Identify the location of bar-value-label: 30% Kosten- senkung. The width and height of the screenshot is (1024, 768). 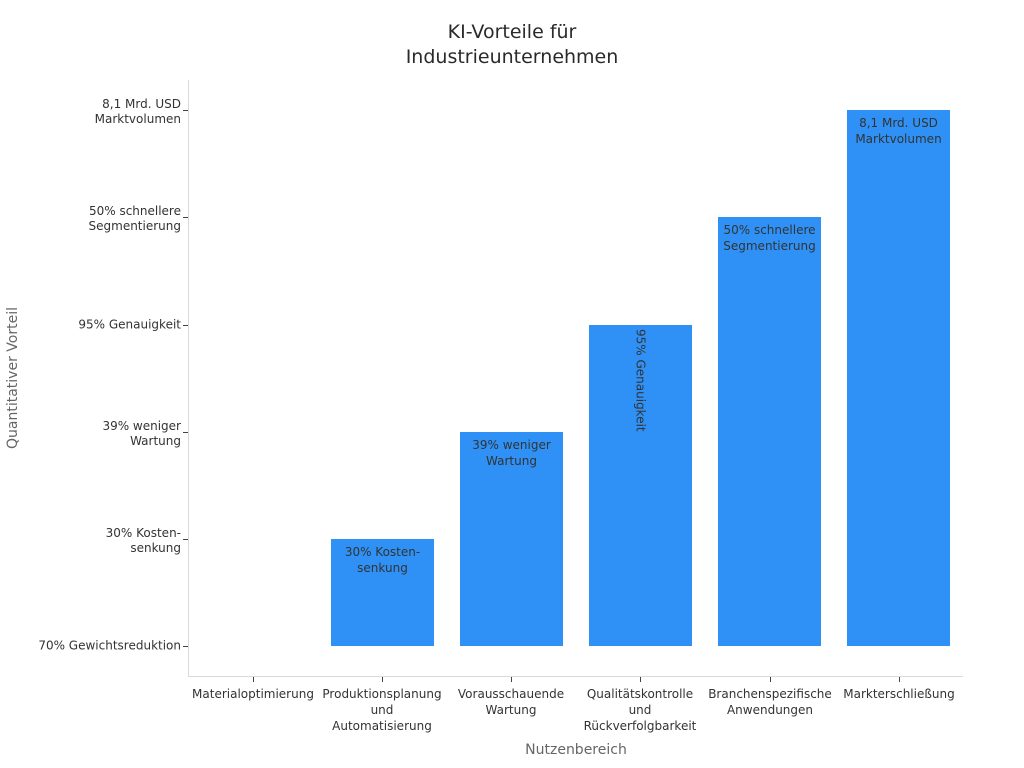
(382, 560).